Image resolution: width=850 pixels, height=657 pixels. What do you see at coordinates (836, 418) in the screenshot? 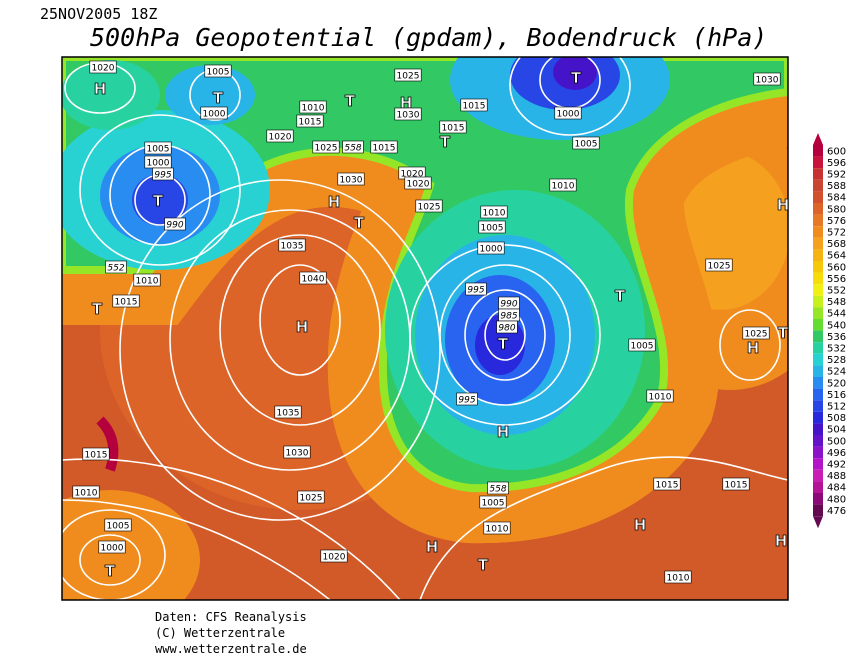
I see `colorbar-label: 508` at bounding box center [836, 418].